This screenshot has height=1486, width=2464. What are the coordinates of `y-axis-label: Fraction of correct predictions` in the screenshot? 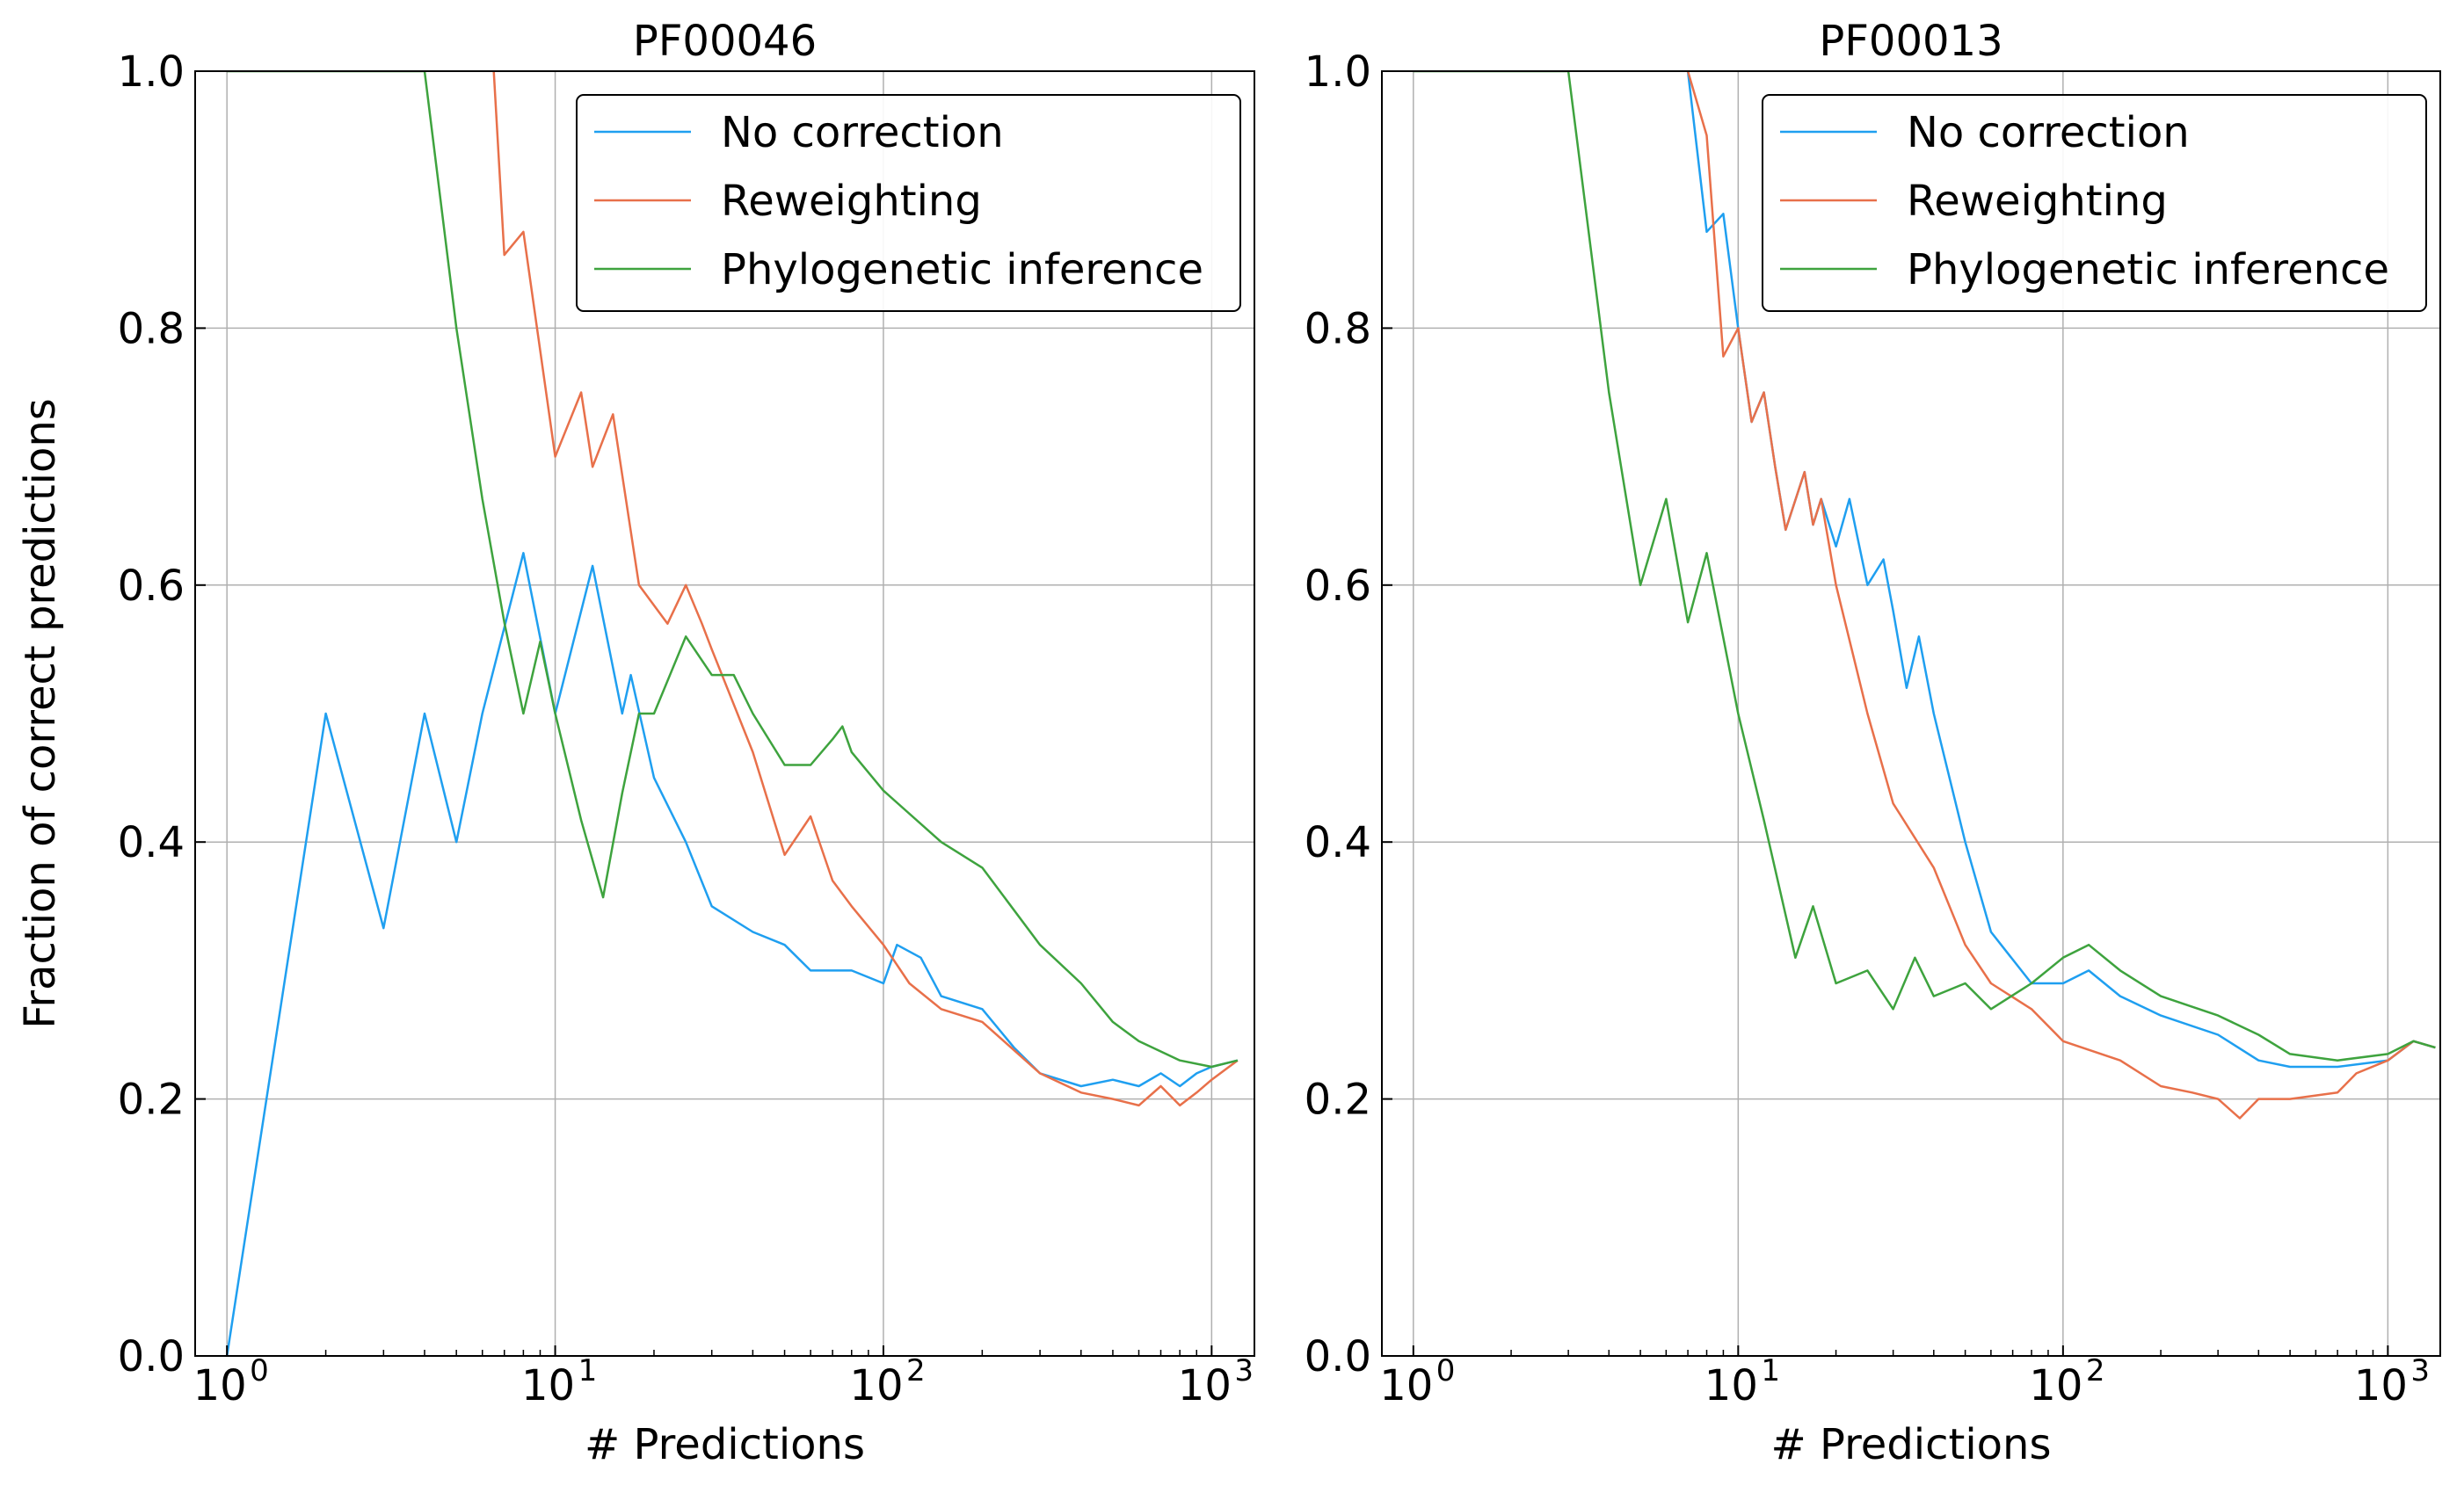 It's located at (40, 714).